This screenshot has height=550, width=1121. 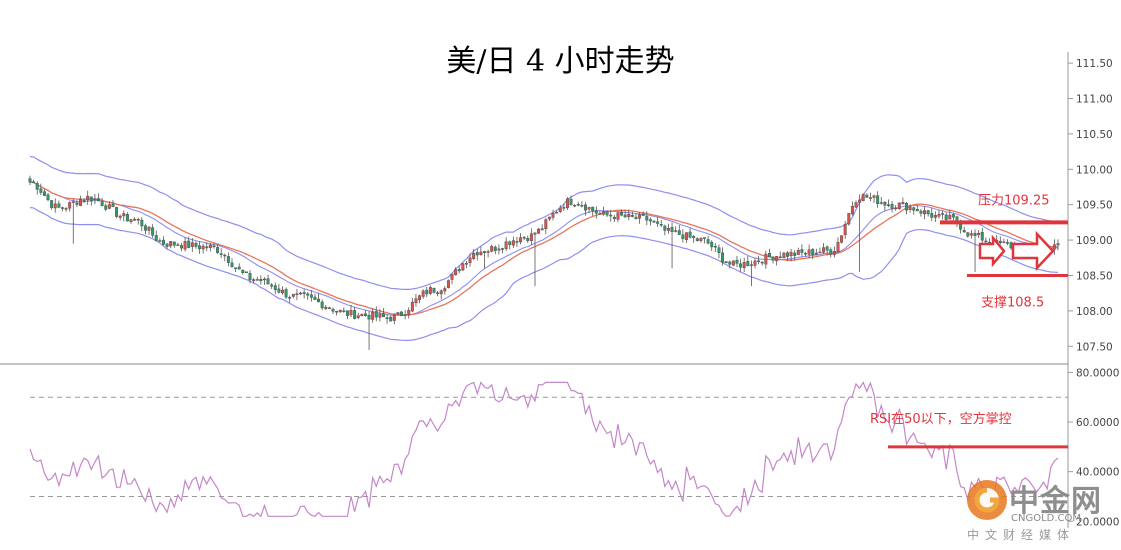 I want to click on chart-title: 美/日 4 小时走势, so click(x=560, y=61).